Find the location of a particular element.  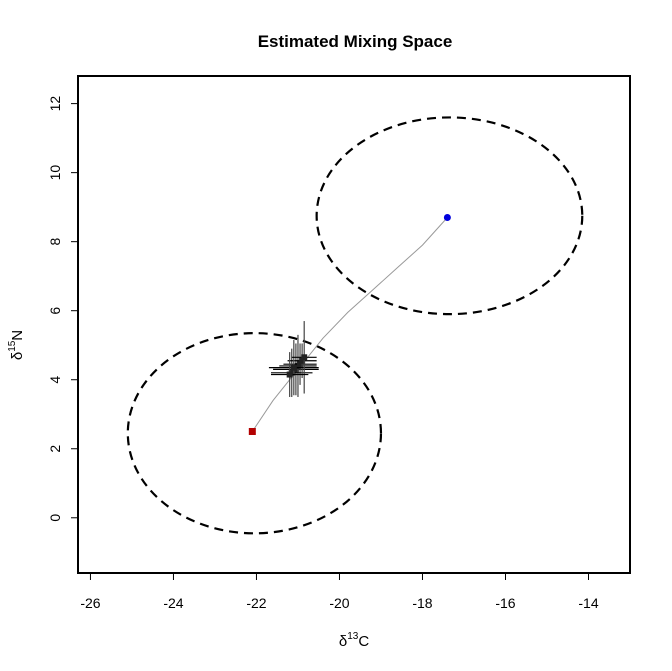

x-tick-label: -20 is located at coordinates (339, 603).